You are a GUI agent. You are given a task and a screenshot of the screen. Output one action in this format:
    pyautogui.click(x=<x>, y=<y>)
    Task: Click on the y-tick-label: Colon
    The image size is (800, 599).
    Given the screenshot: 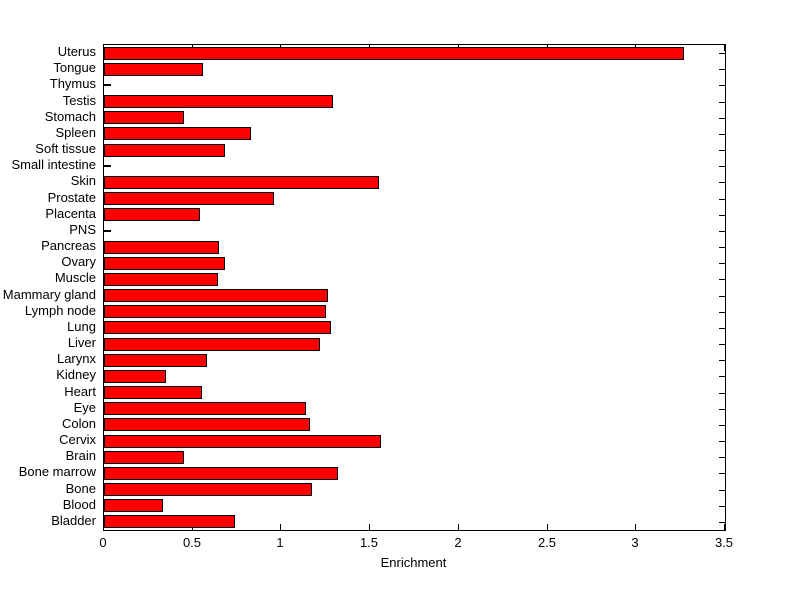 What is the action you would take?
    pyautogui.click(x=79, y=423)
    